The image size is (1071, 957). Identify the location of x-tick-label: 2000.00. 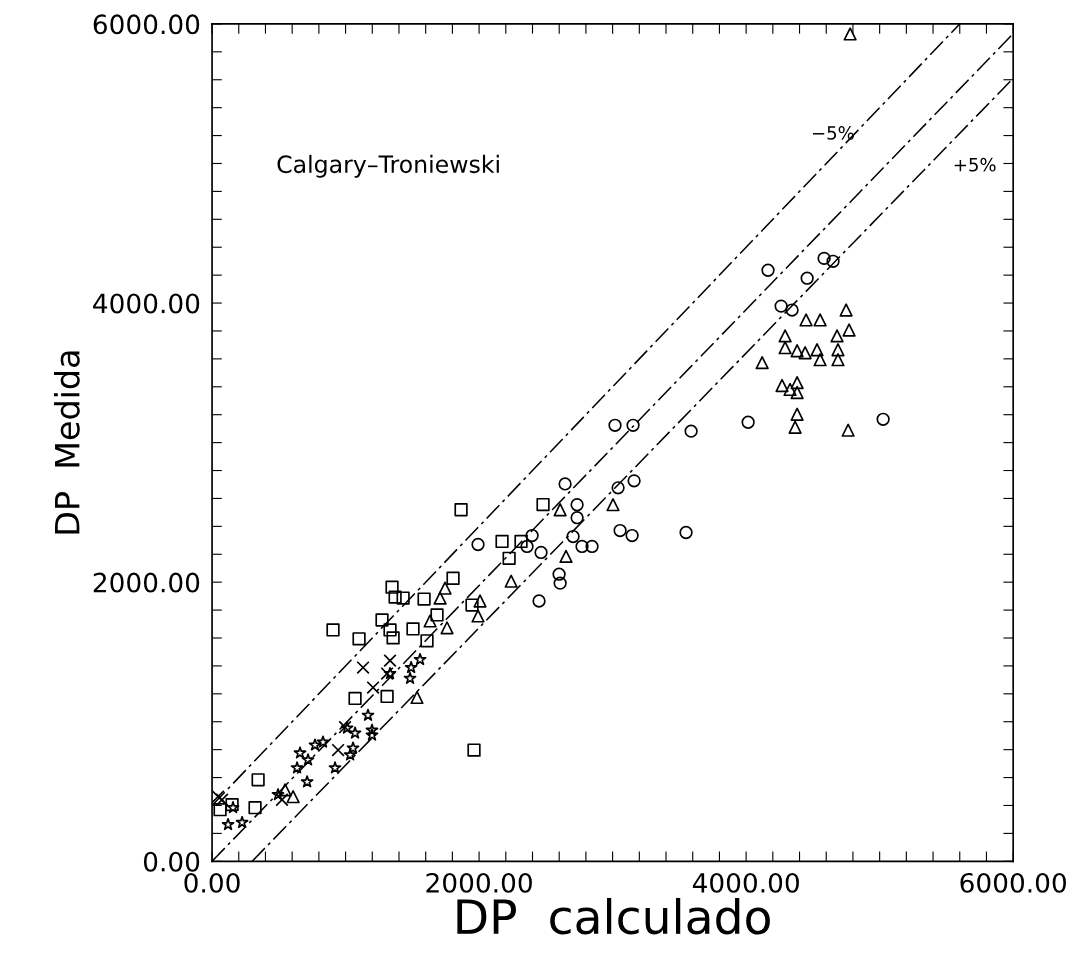
(479, 882).